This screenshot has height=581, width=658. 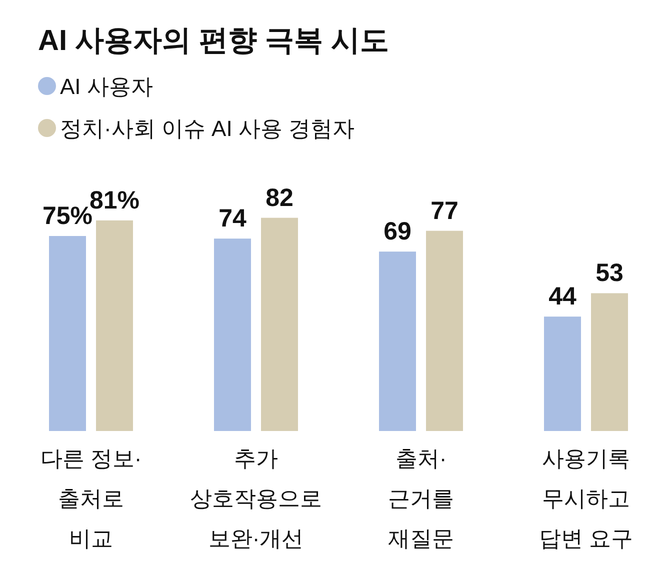 What do you see at coordinates (207, 128) in the screenshot?
I see `legend-label: 정치·사회 이슈 AI 사용 경험자` at bounding box center [207, 128].